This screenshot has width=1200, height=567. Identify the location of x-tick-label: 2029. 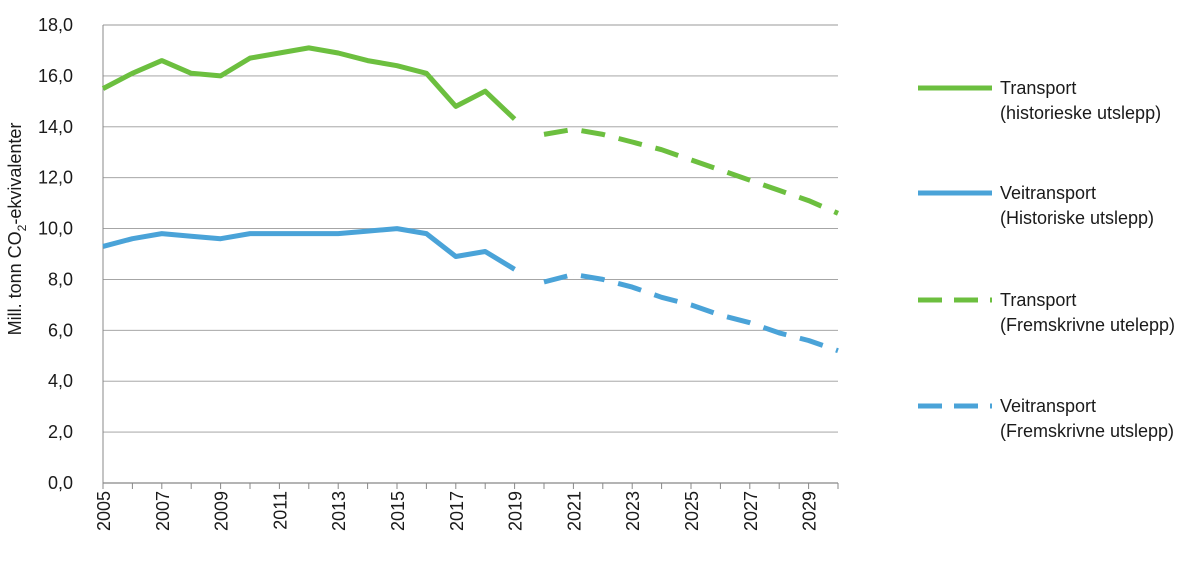
(810, 511).